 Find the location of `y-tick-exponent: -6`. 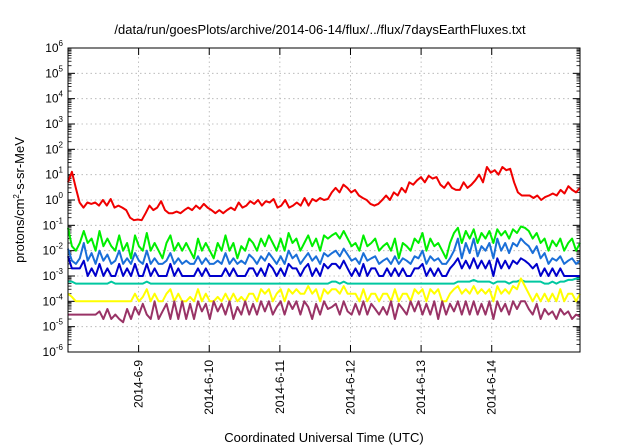

y-tick-exponent: -6 is located at coordinates (60, 347).